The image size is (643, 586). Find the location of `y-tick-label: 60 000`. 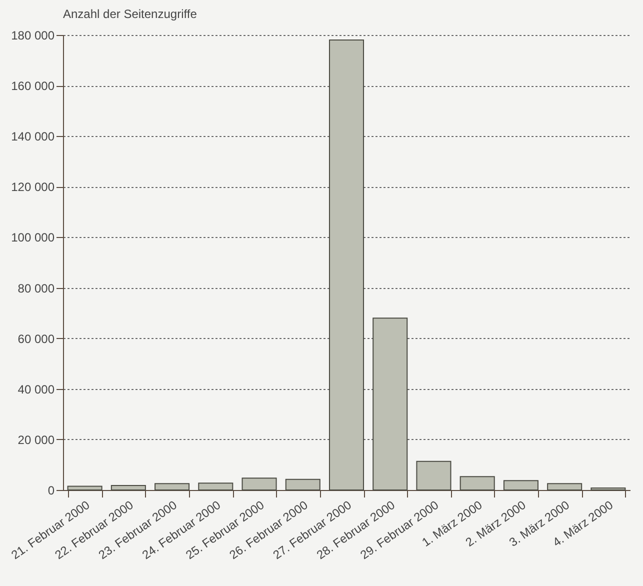

y-tick-label: 60 000 is located at coordinates (36, 339).